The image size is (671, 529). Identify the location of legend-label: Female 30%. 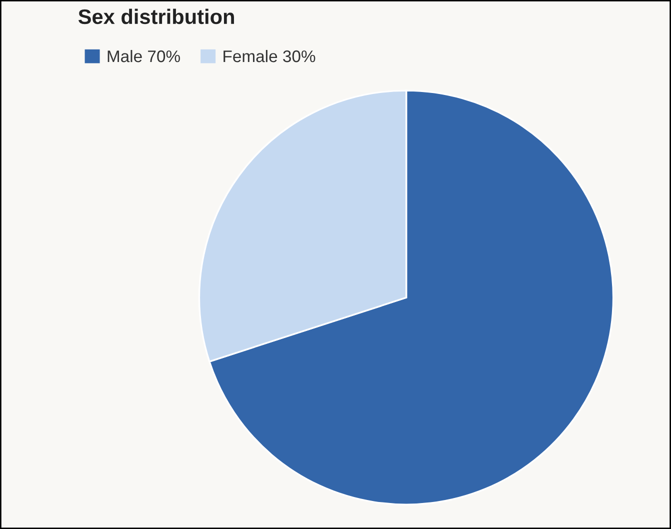
(270, 56).